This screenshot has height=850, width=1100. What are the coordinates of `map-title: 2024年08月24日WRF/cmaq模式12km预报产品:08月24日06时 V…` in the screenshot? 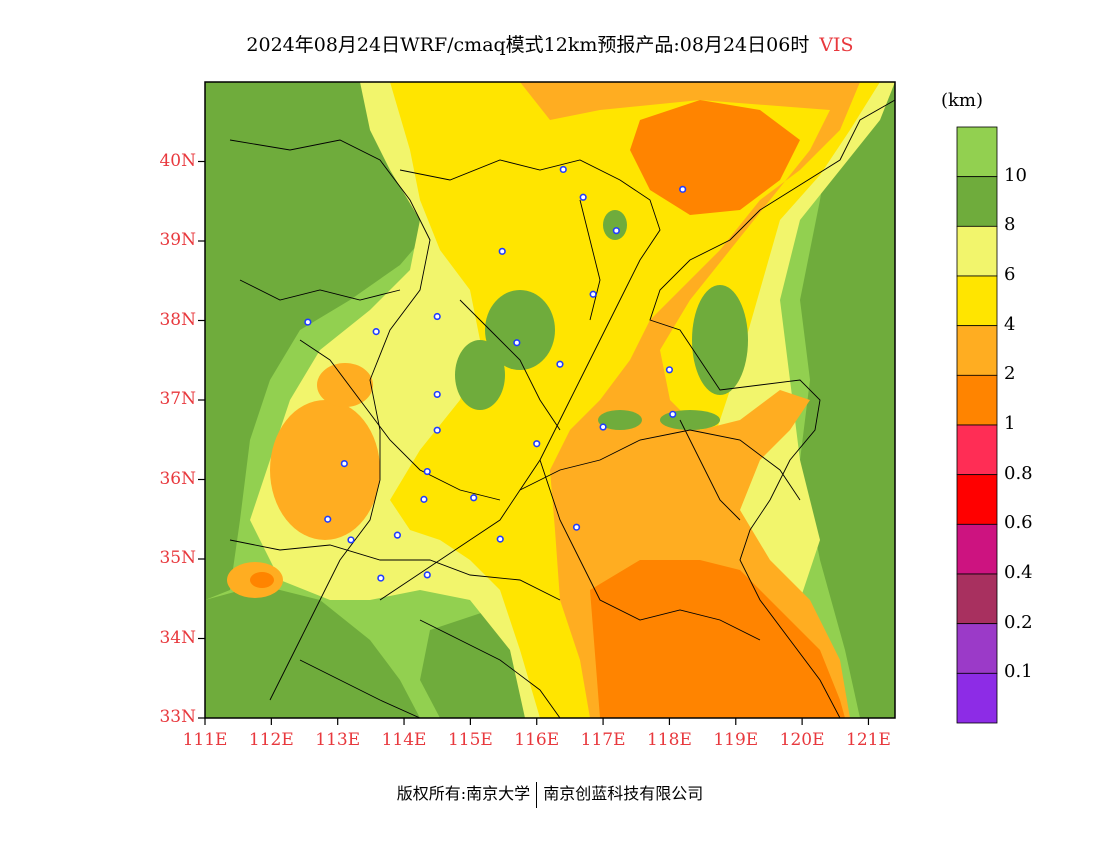 It's located at (550, 43).